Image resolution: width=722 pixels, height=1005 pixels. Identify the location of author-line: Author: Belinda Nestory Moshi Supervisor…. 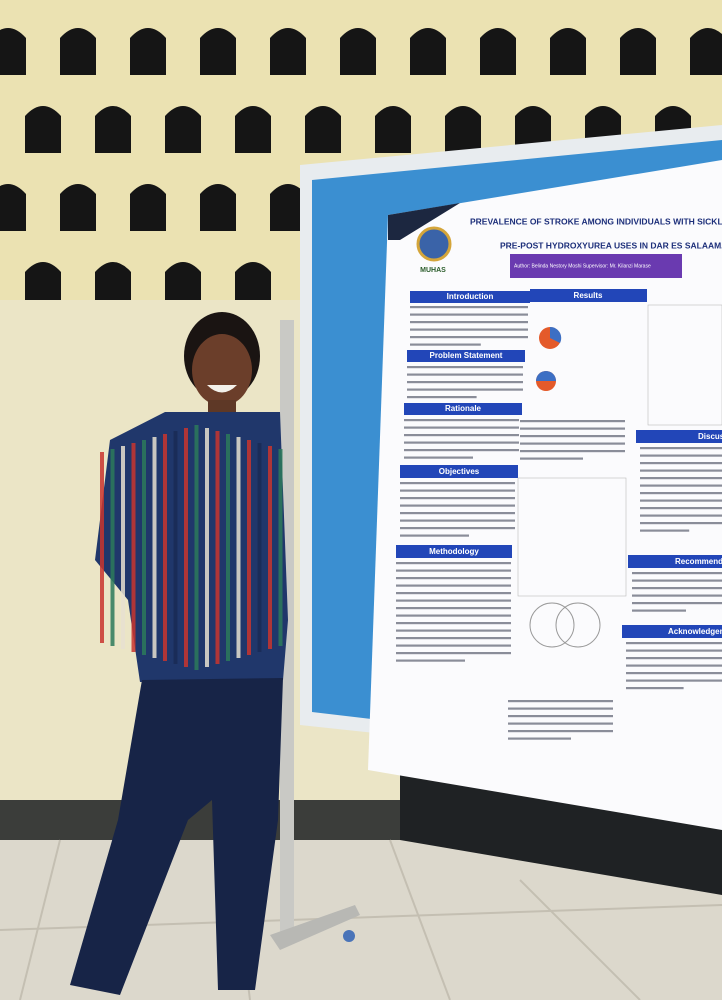
(582, 266).